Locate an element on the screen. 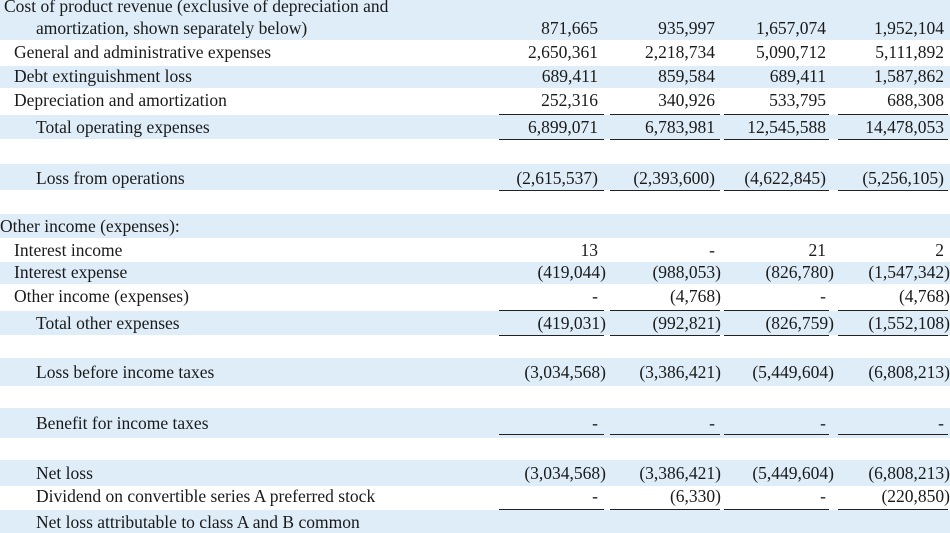  value-col-4: 14,478,053 is located at coordinates (904, 127).